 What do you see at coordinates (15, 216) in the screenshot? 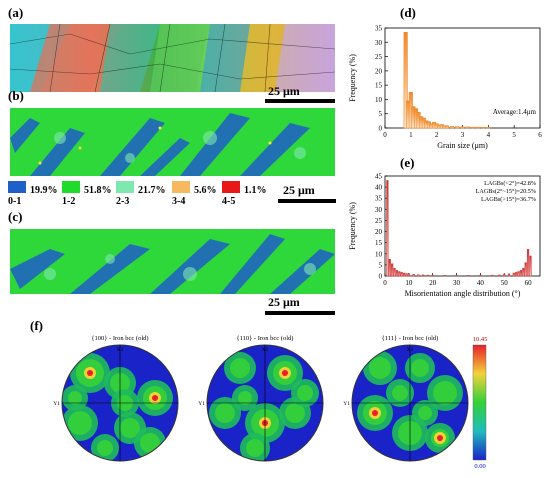
I see `panel-c-label: (c)` at bounding box center [15, 216].